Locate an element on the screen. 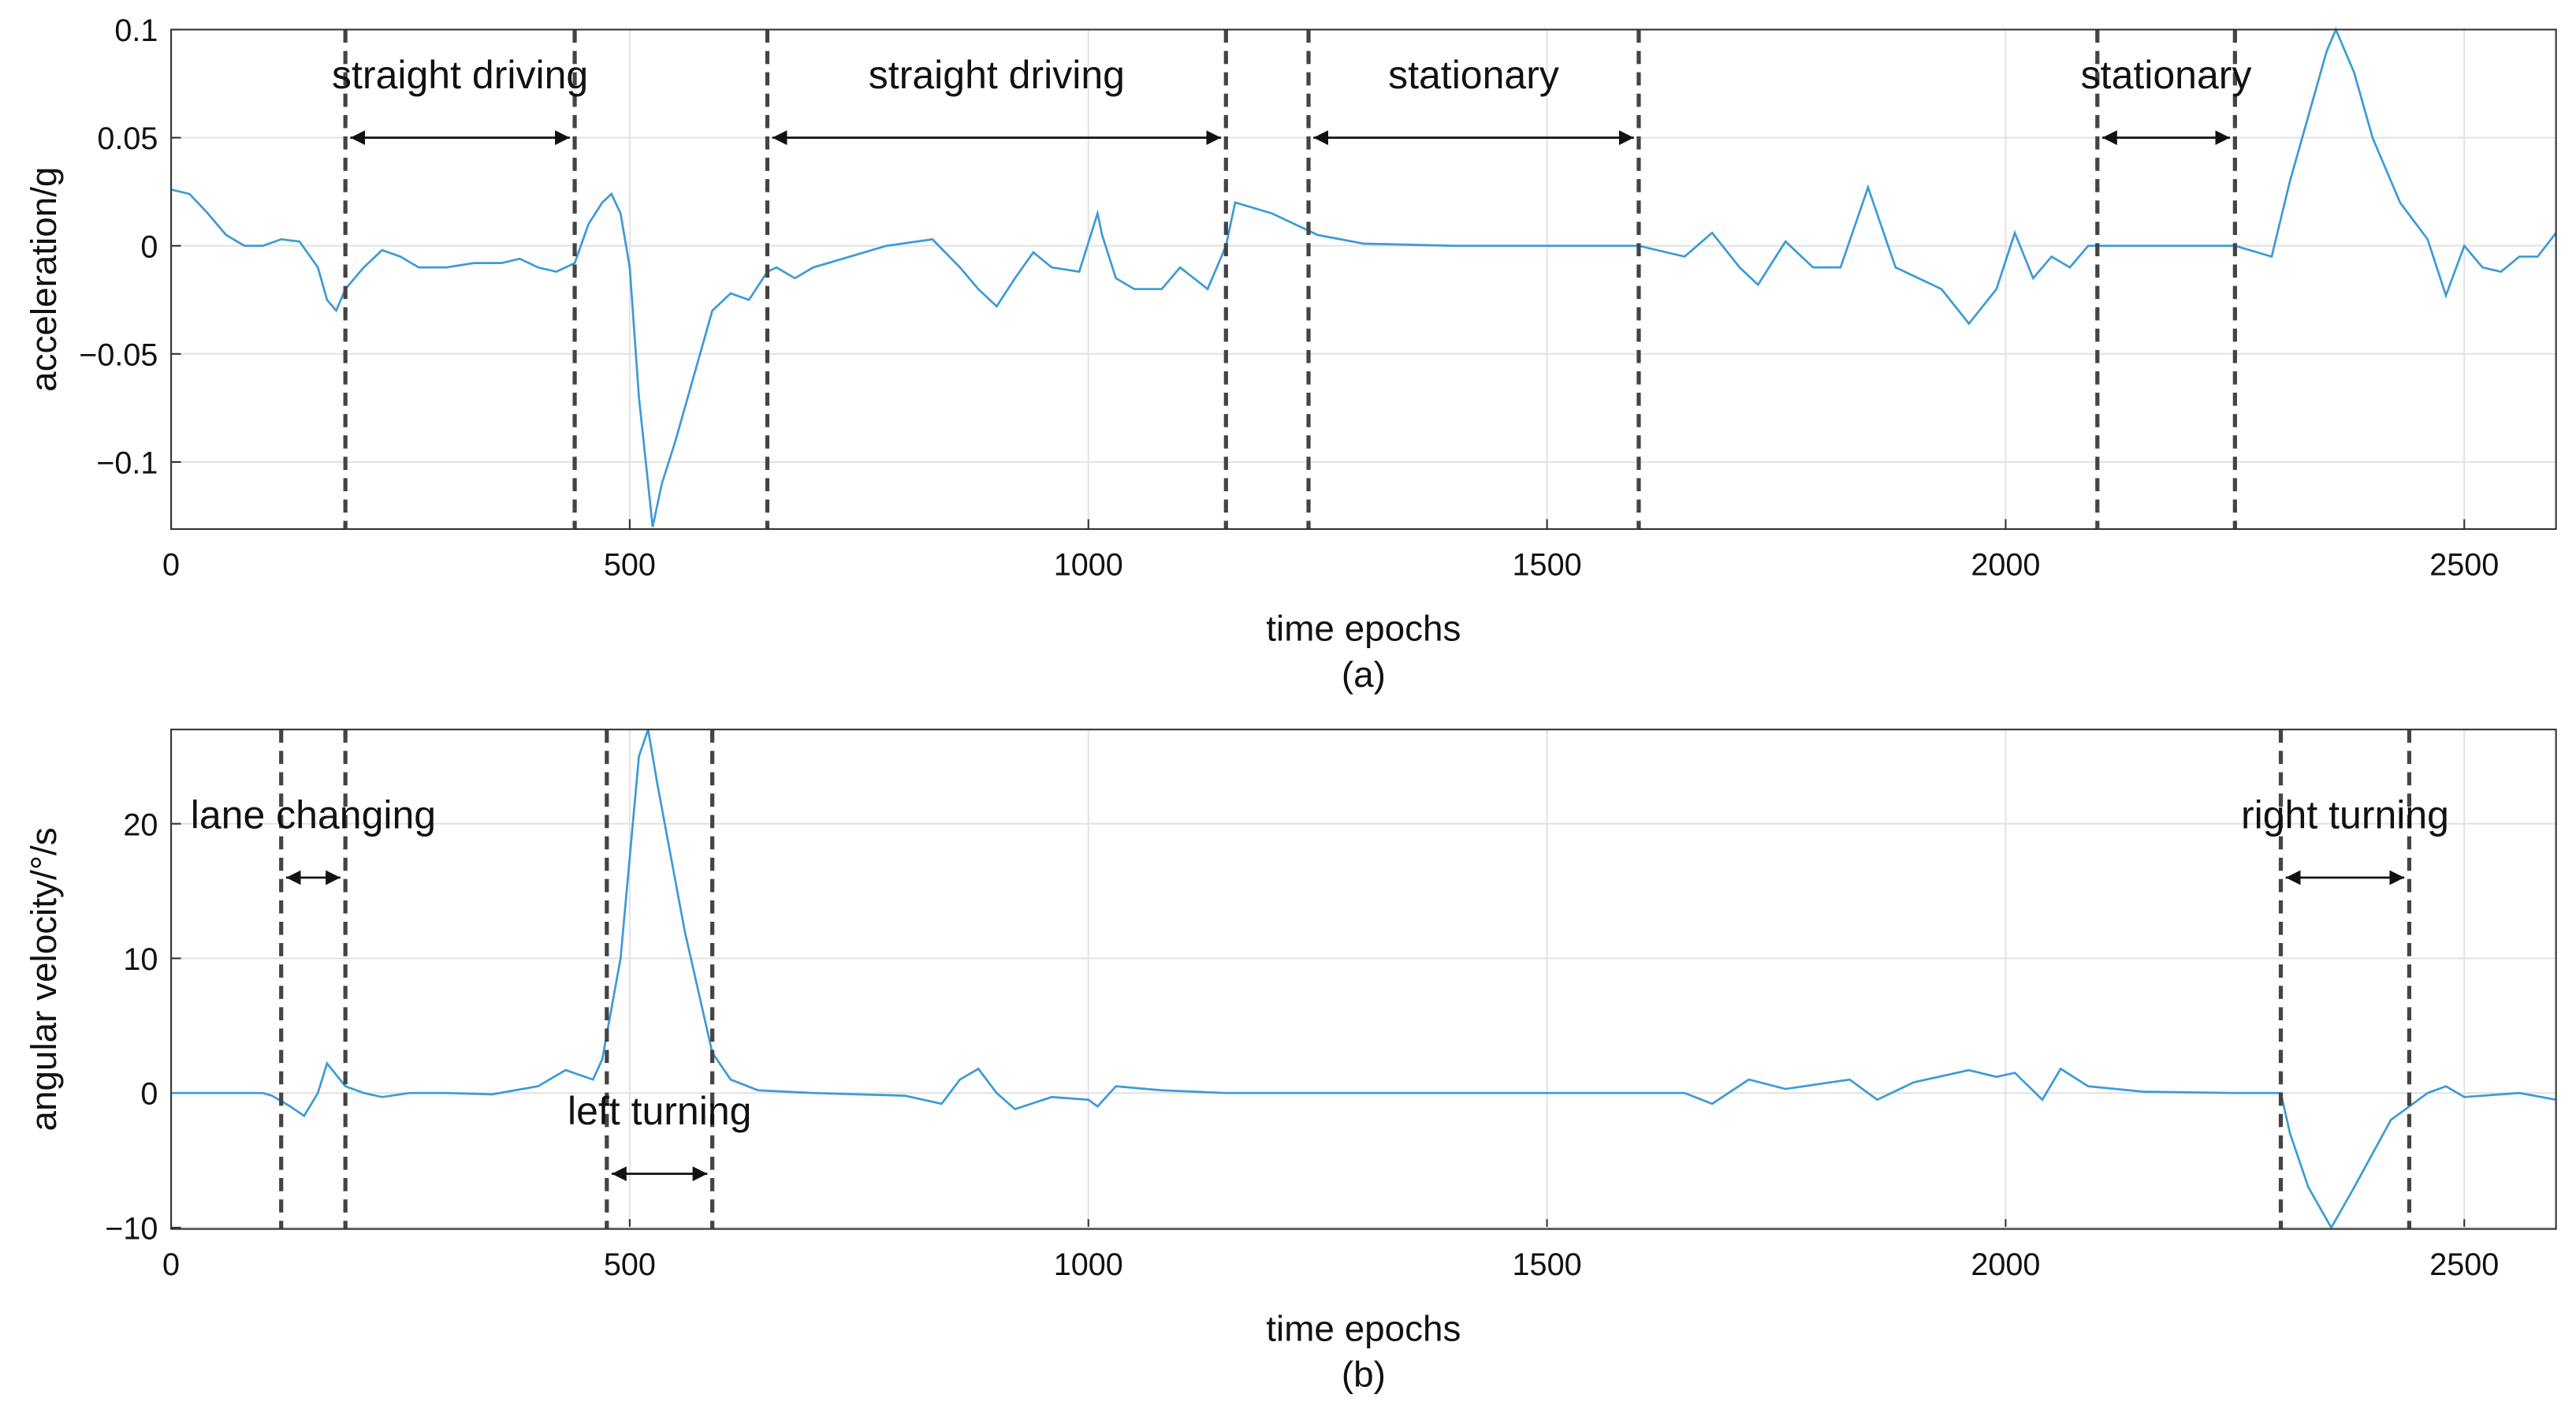 This screenshot has width=2576, height=1413. y-tick-label: 20 is located at coordinates (140, 824).